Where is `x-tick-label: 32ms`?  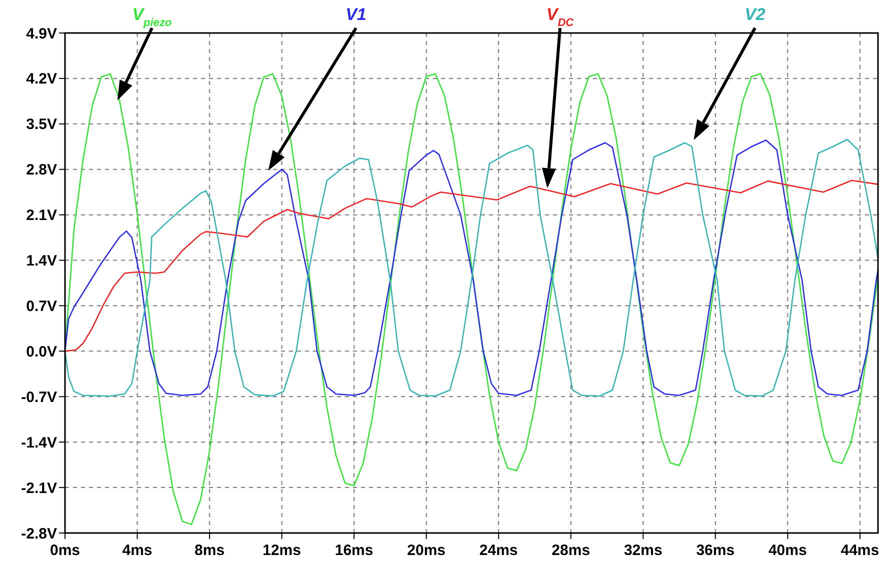
x-tick-label: 32ms is located at coordinates (643, 550).